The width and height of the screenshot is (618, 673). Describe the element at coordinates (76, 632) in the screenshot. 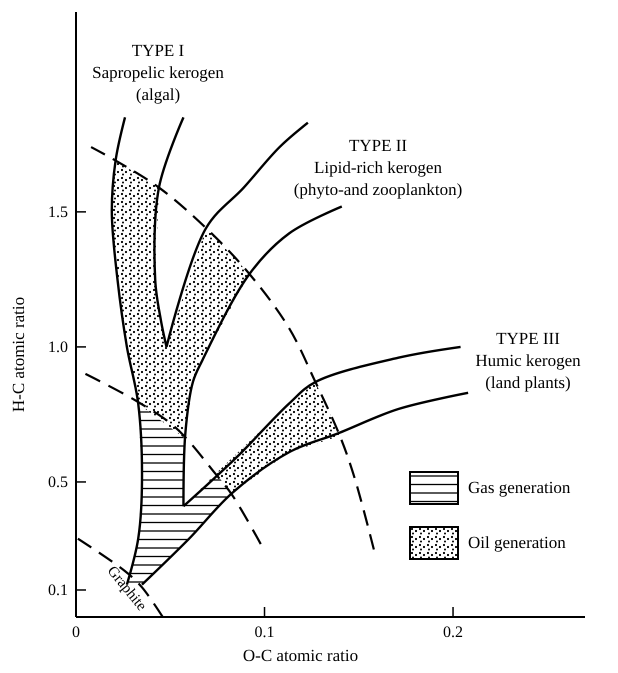

I see `x-tick-label: 0` at that location.